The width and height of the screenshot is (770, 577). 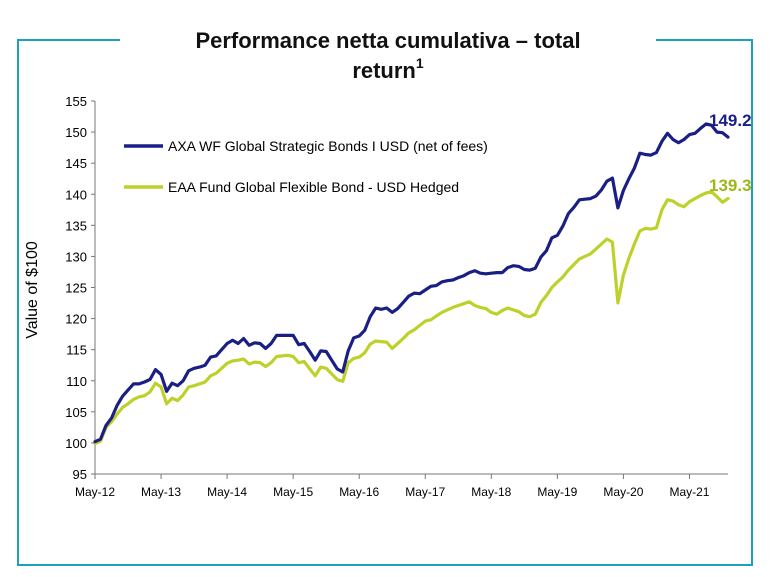 What do you see at coordinates (95, 492) in the screenshot?
I see `x-tick-label: May-12` at bounding box center [95, 492].